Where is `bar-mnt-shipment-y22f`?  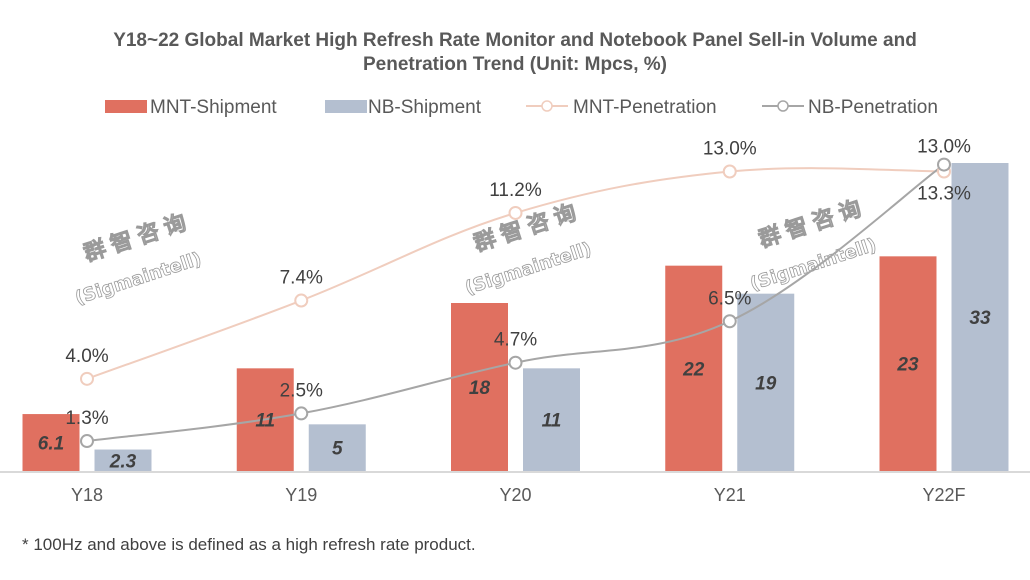 bar-mnt-shipment-y22f is located at coordinates (908, 363).